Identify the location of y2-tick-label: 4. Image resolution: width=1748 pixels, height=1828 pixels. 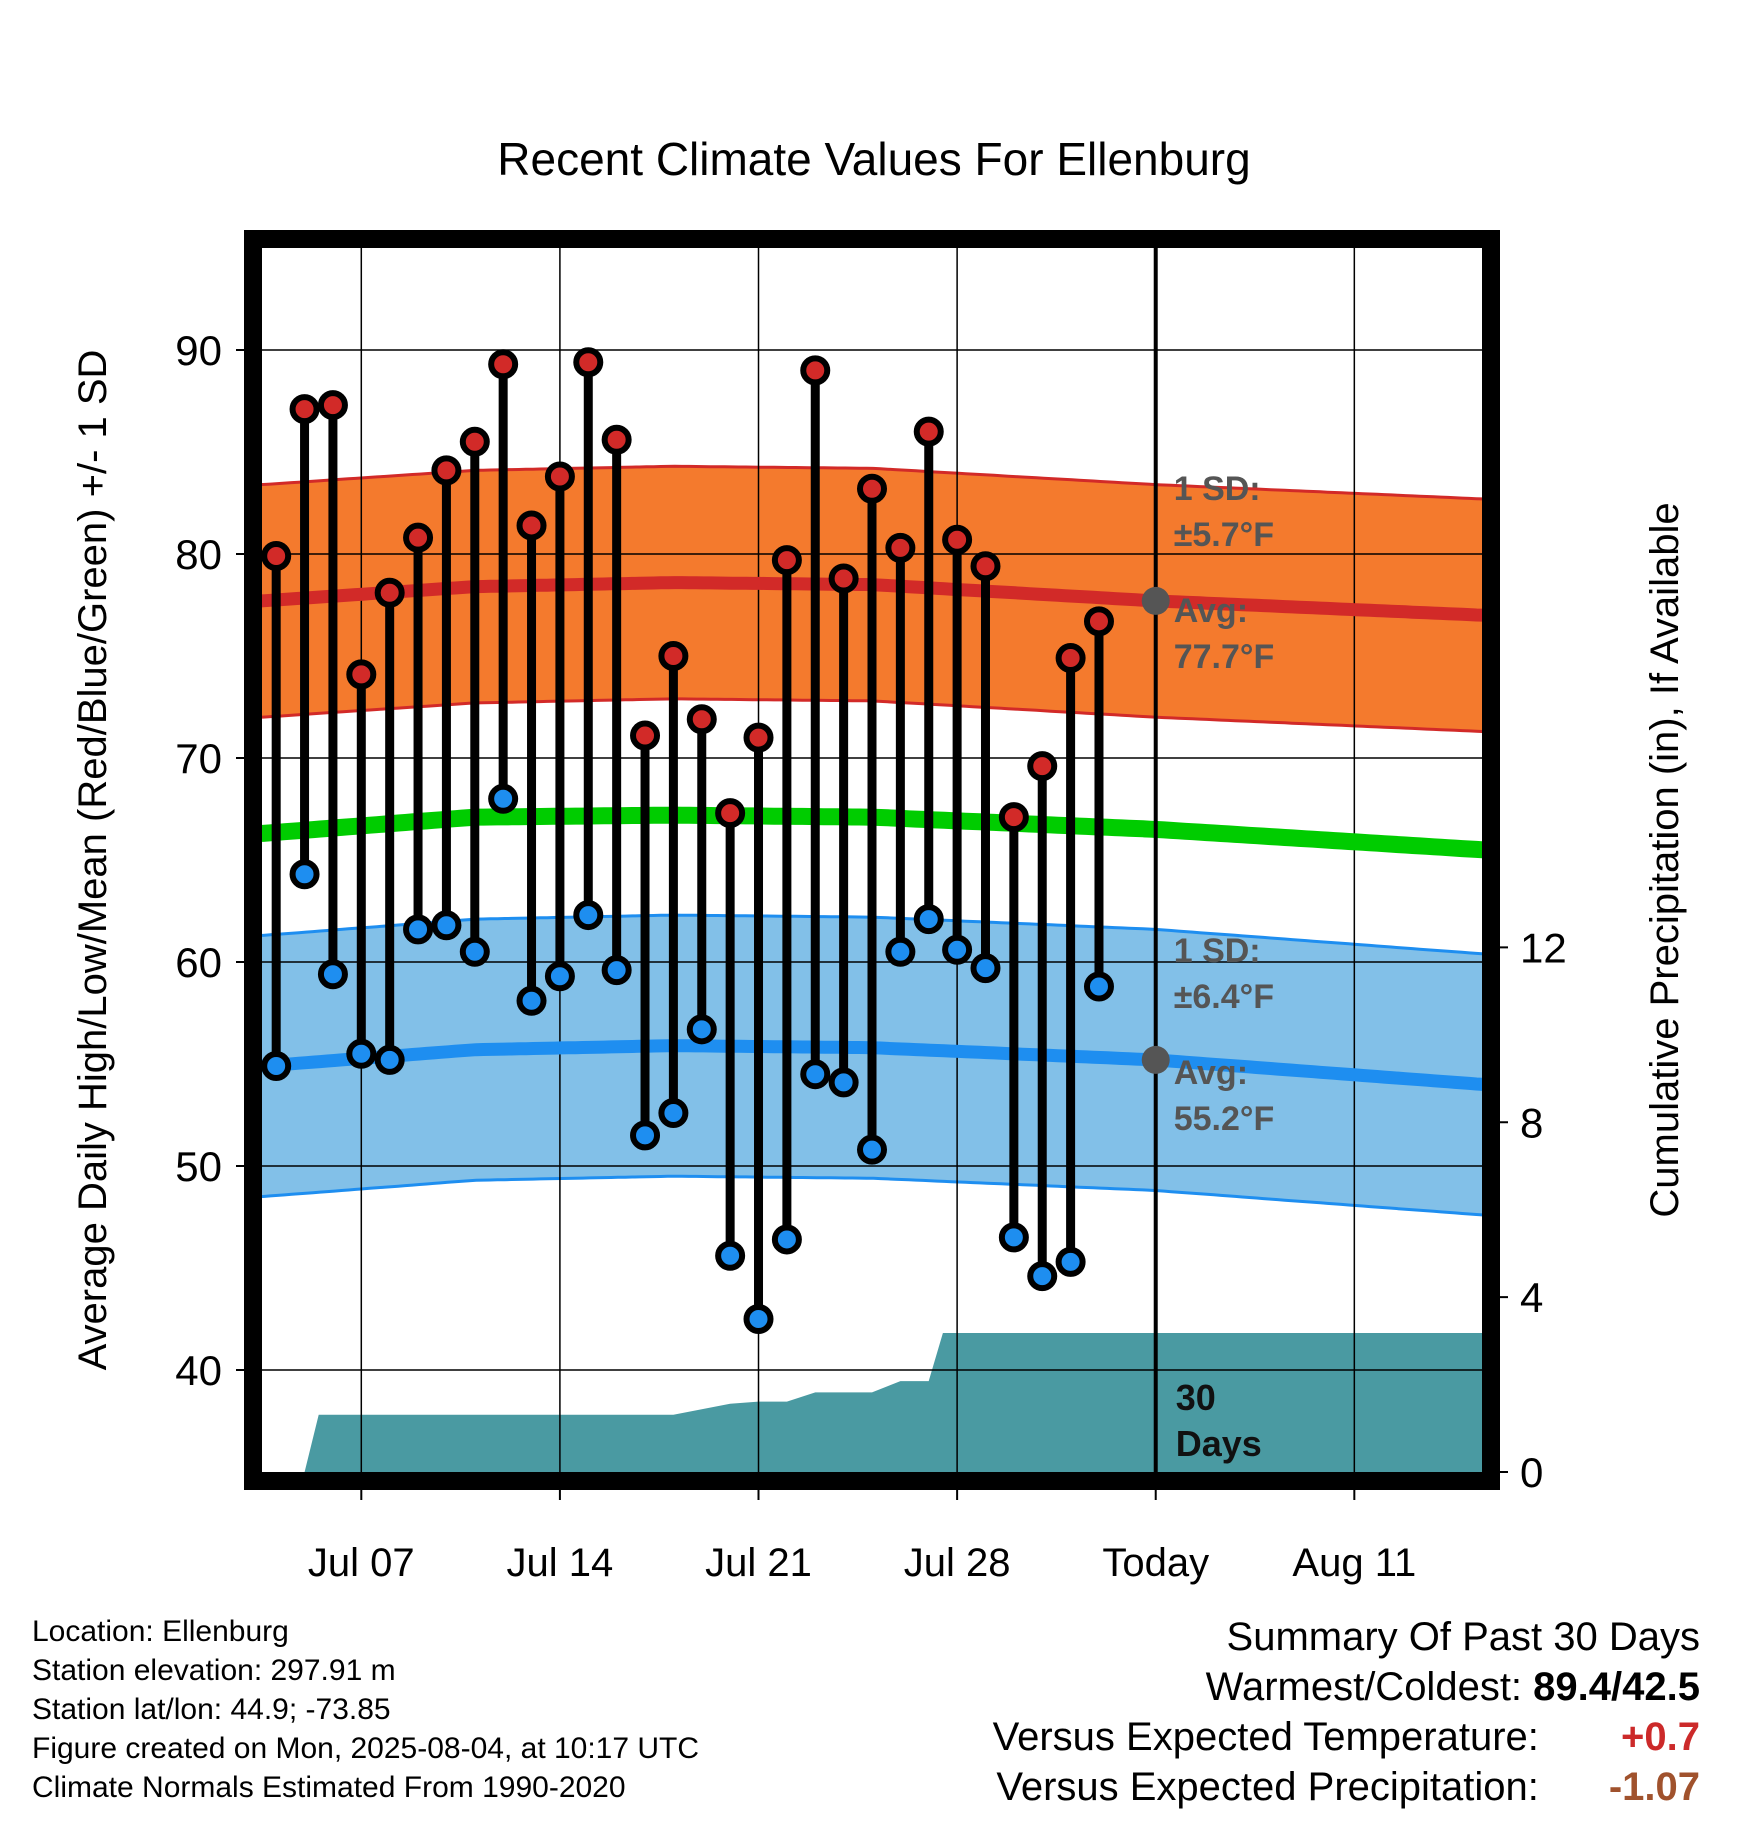
(1531, 1297).